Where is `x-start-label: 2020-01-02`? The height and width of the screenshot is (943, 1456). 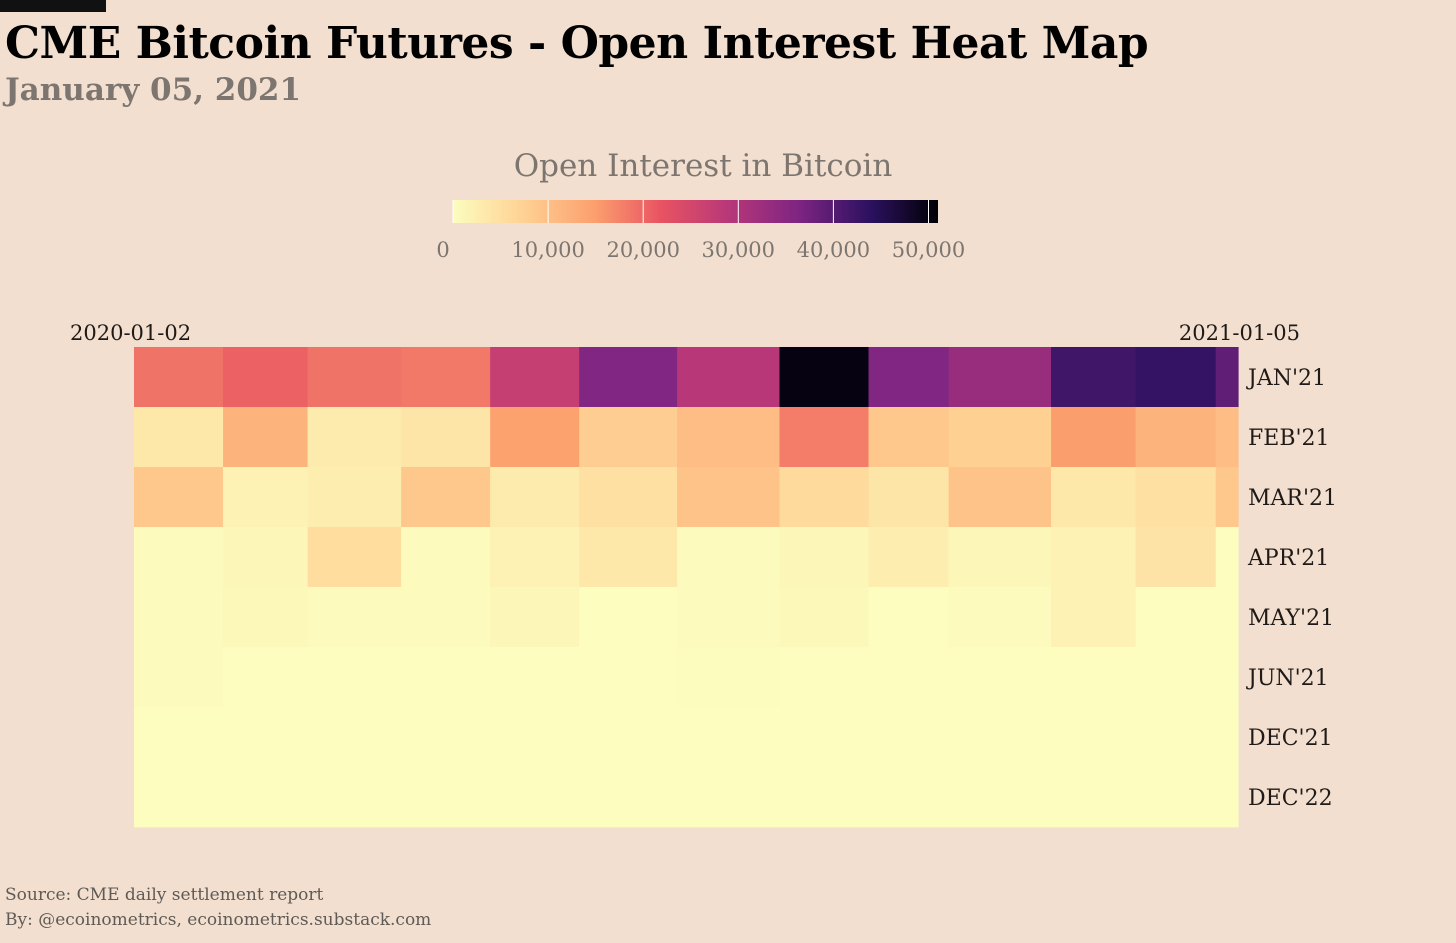
x-start-label: 2020-01-02 is located at coordinates (130, 333).